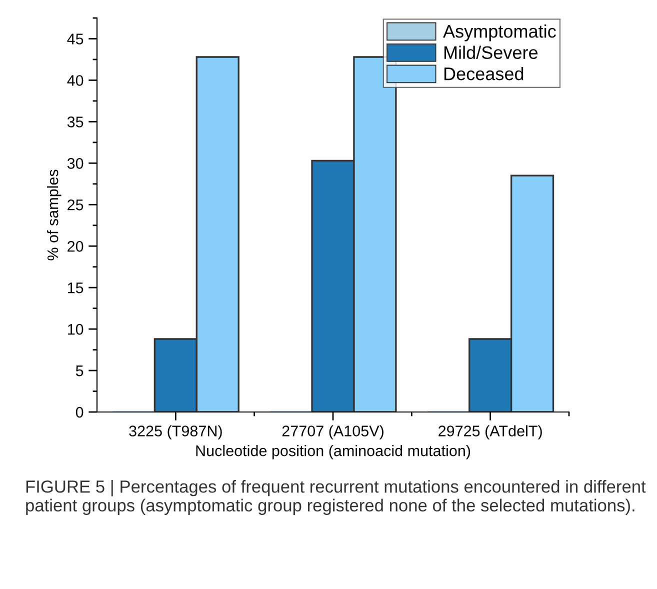  What do you see at coordinates (484, 73) in the screenshot?
I see `legend-label: Deceased` at bounding box center [484, 73].